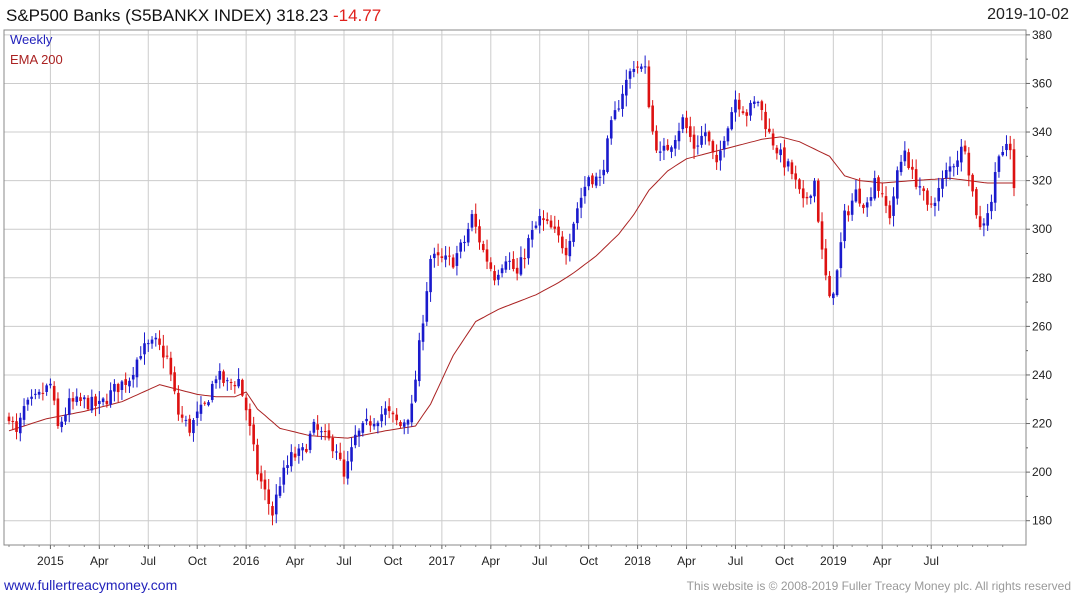 The width and height of the screenshot is (1075, 600). Describe the element at coordinates (139, 15) in the screenshot. I see `index-name: S&P500 Banks (S5BANKX INDEX)` at that location.